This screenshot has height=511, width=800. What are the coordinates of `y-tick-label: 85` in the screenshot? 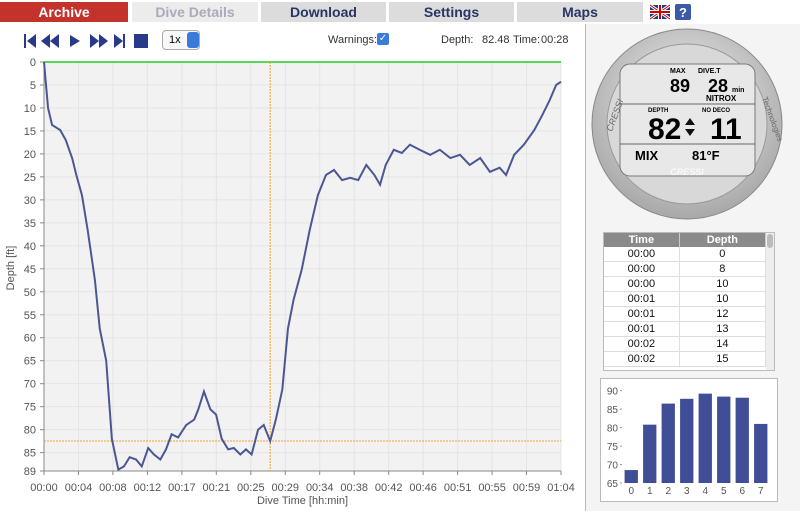 It's located at (613, 410).